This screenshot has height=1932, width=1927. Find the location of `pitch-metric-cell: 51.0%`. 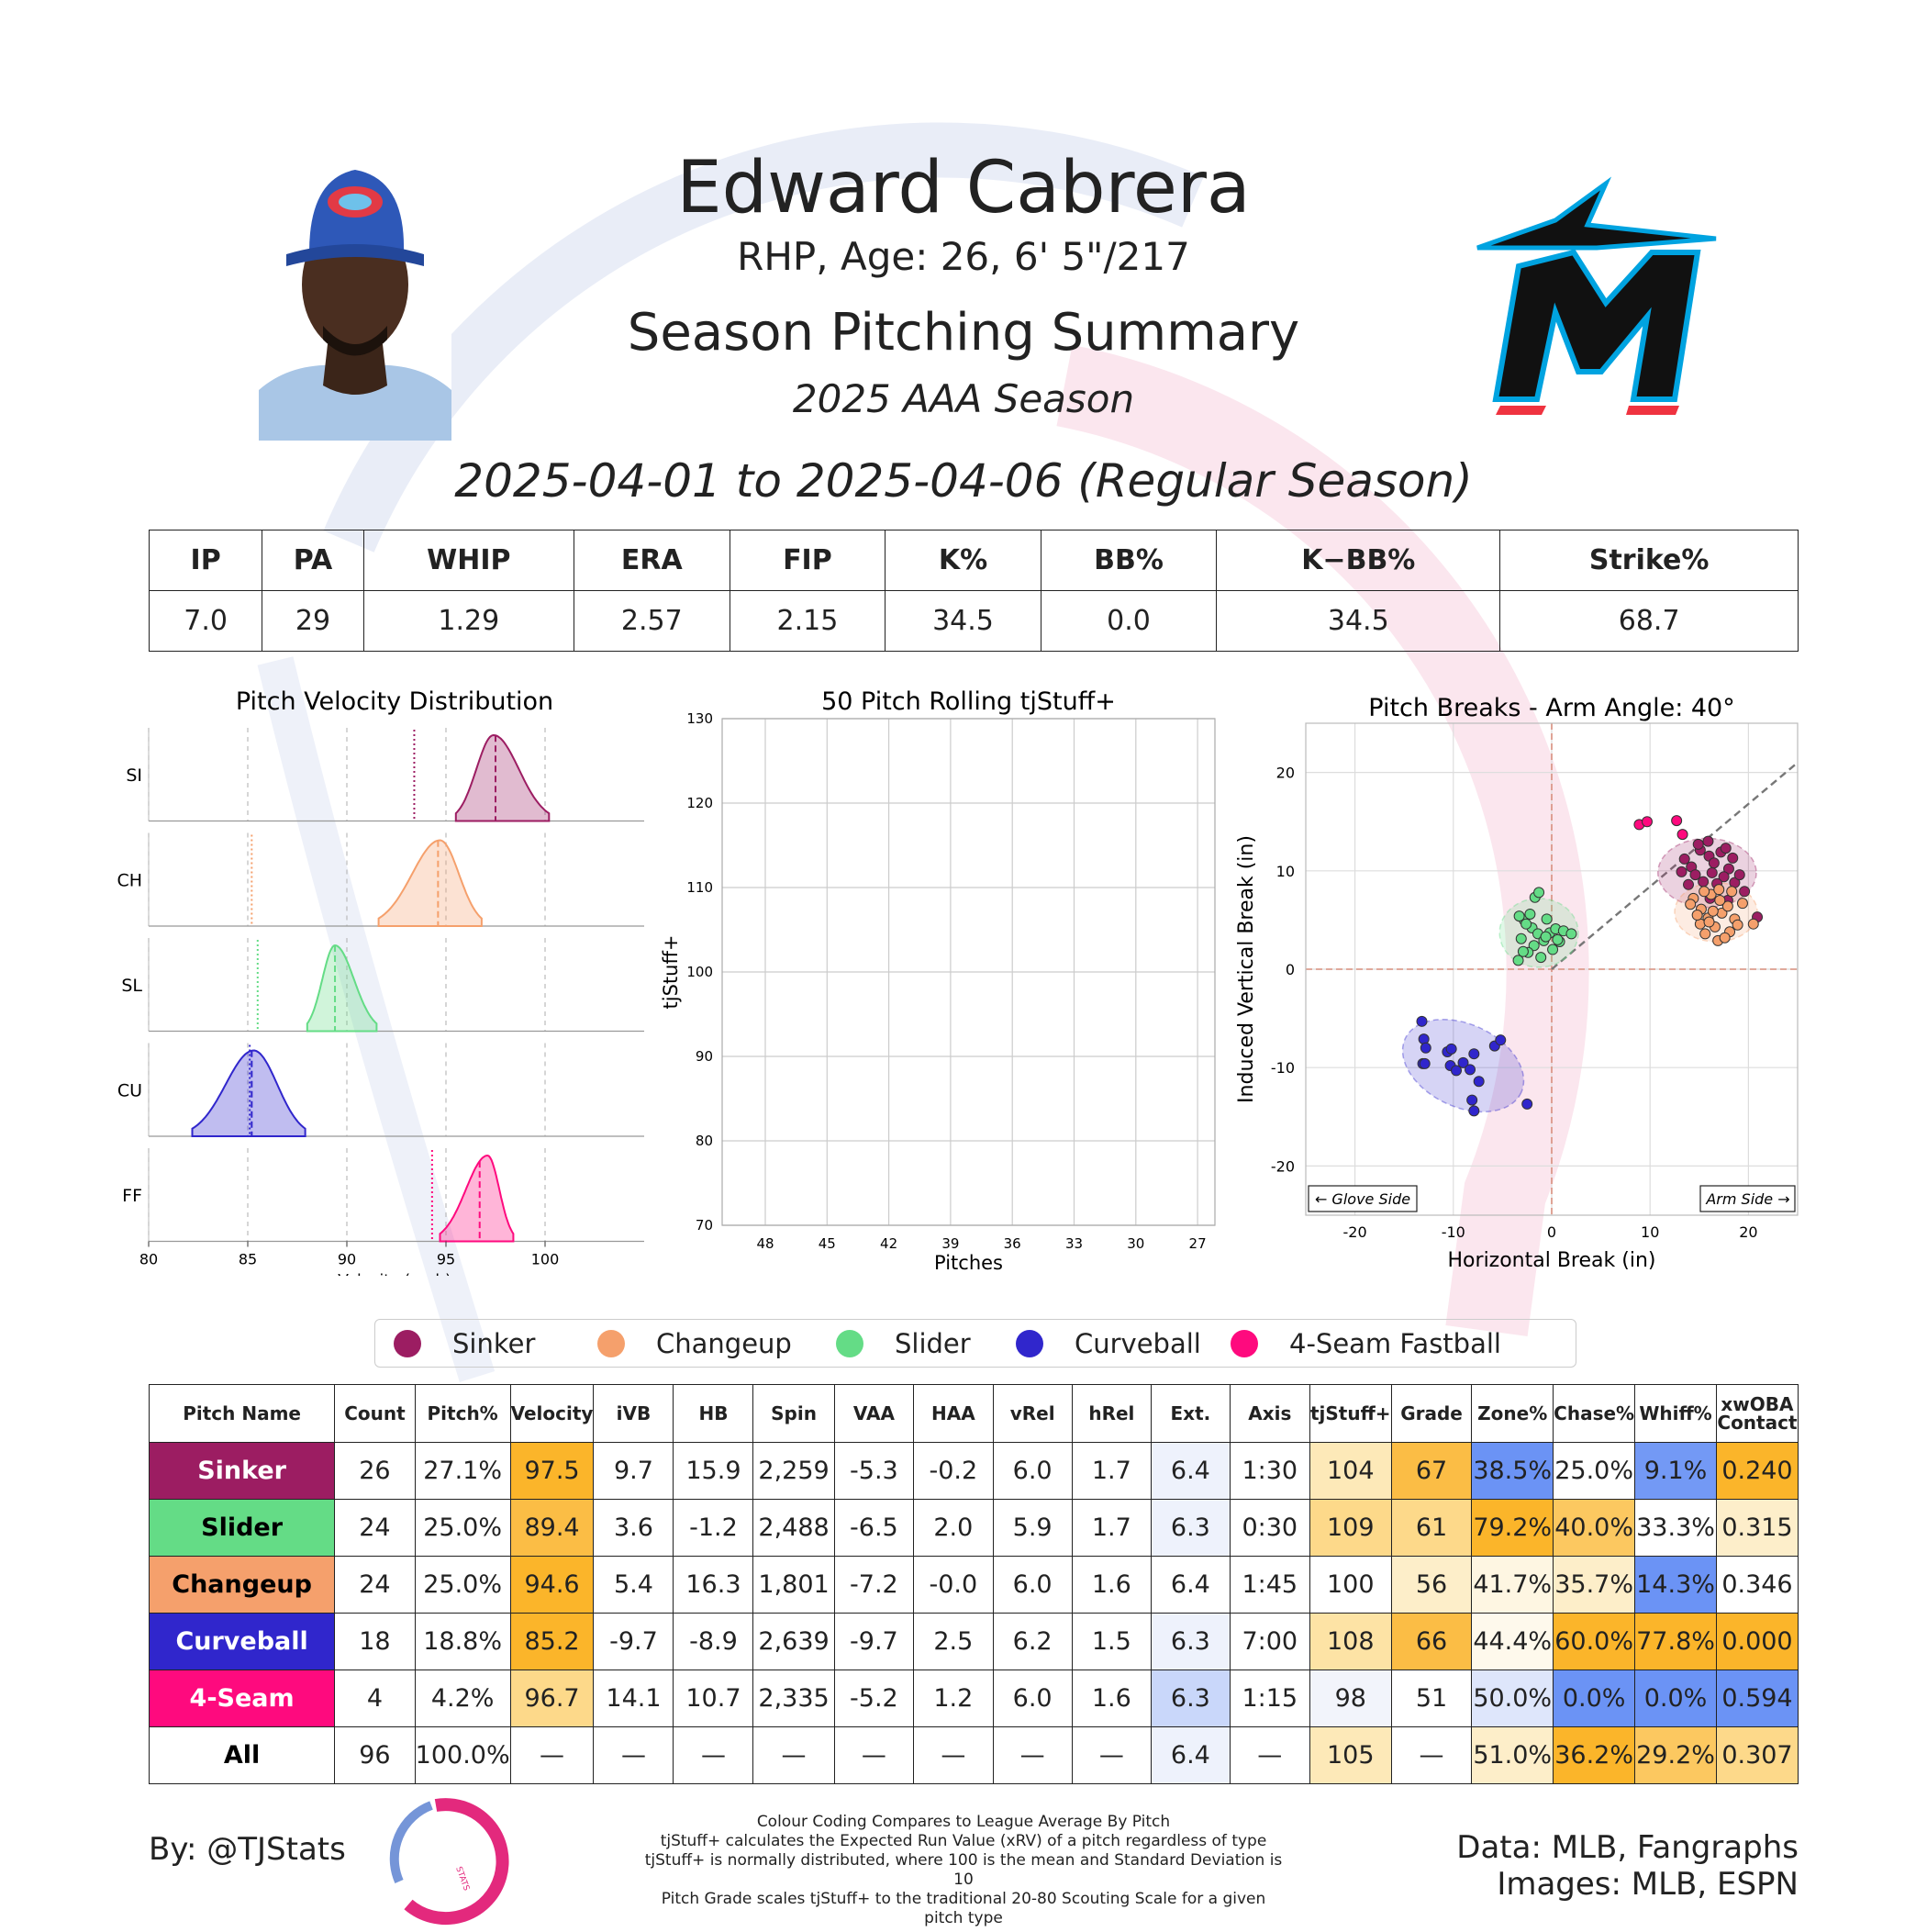

pitch-metric-cell: 51.0% is located at coordinates (1512, 1755).